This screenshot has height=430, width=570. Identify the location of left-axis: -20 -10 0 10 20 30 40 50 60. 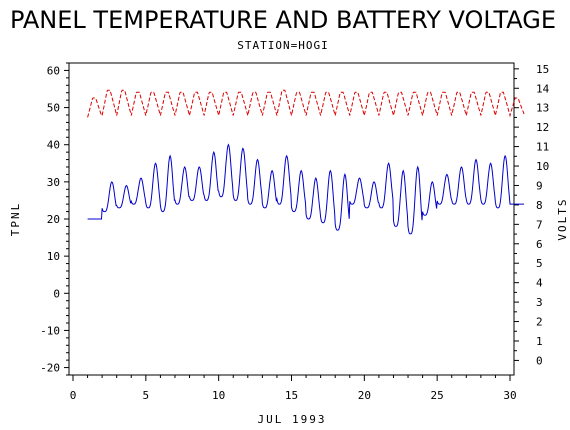
(54, 219).